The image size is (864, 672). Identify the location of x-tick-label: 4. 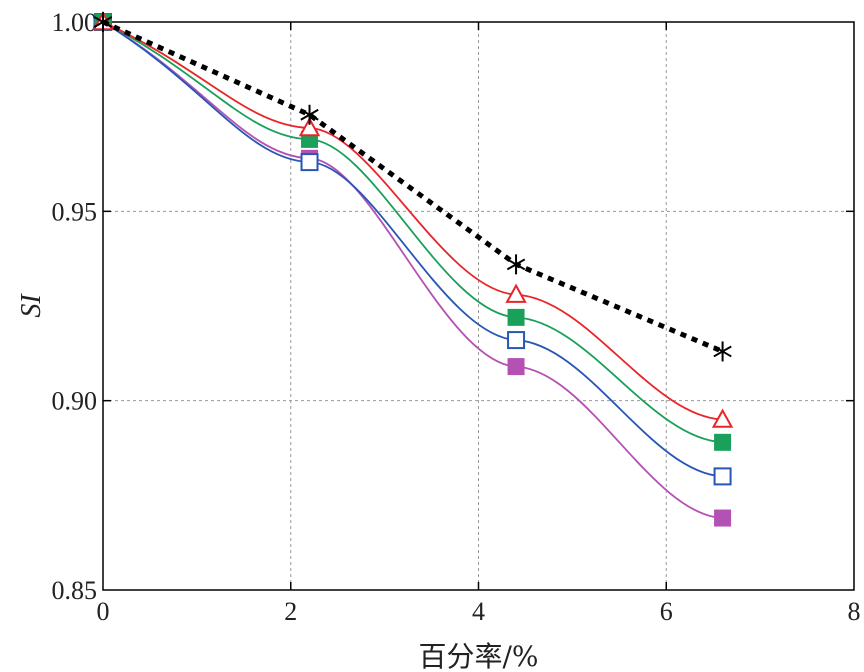
(478, 611).